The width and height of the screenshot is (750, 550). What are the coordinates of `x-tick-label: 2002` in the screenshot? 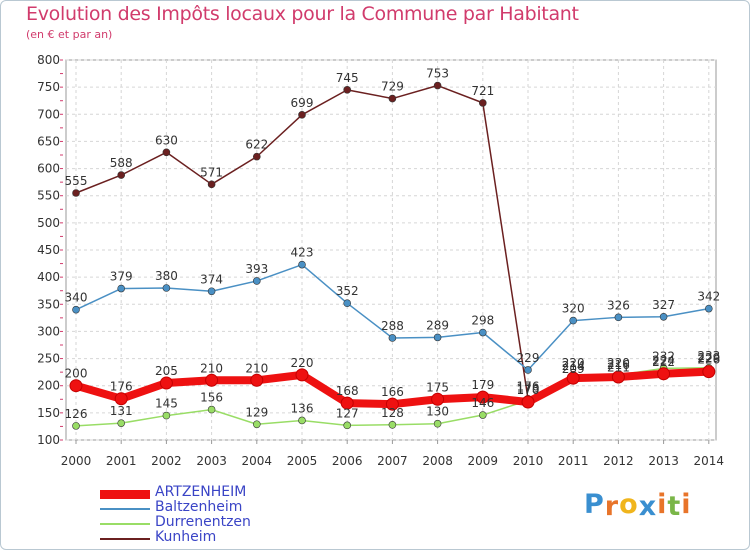 It's located at (166, 461).